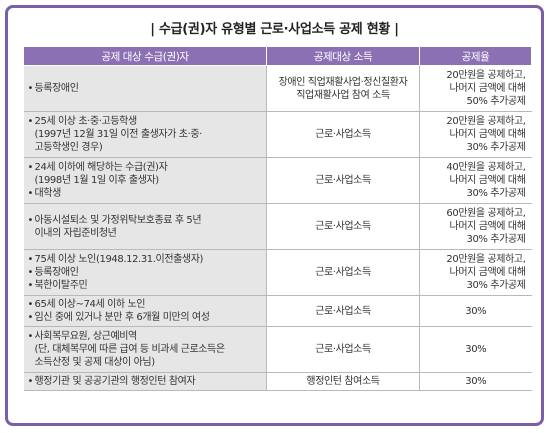  Describe the element at coordinates (145, 285) in the screenshot. I see `target-line: • 북한이탈주민` at that location.